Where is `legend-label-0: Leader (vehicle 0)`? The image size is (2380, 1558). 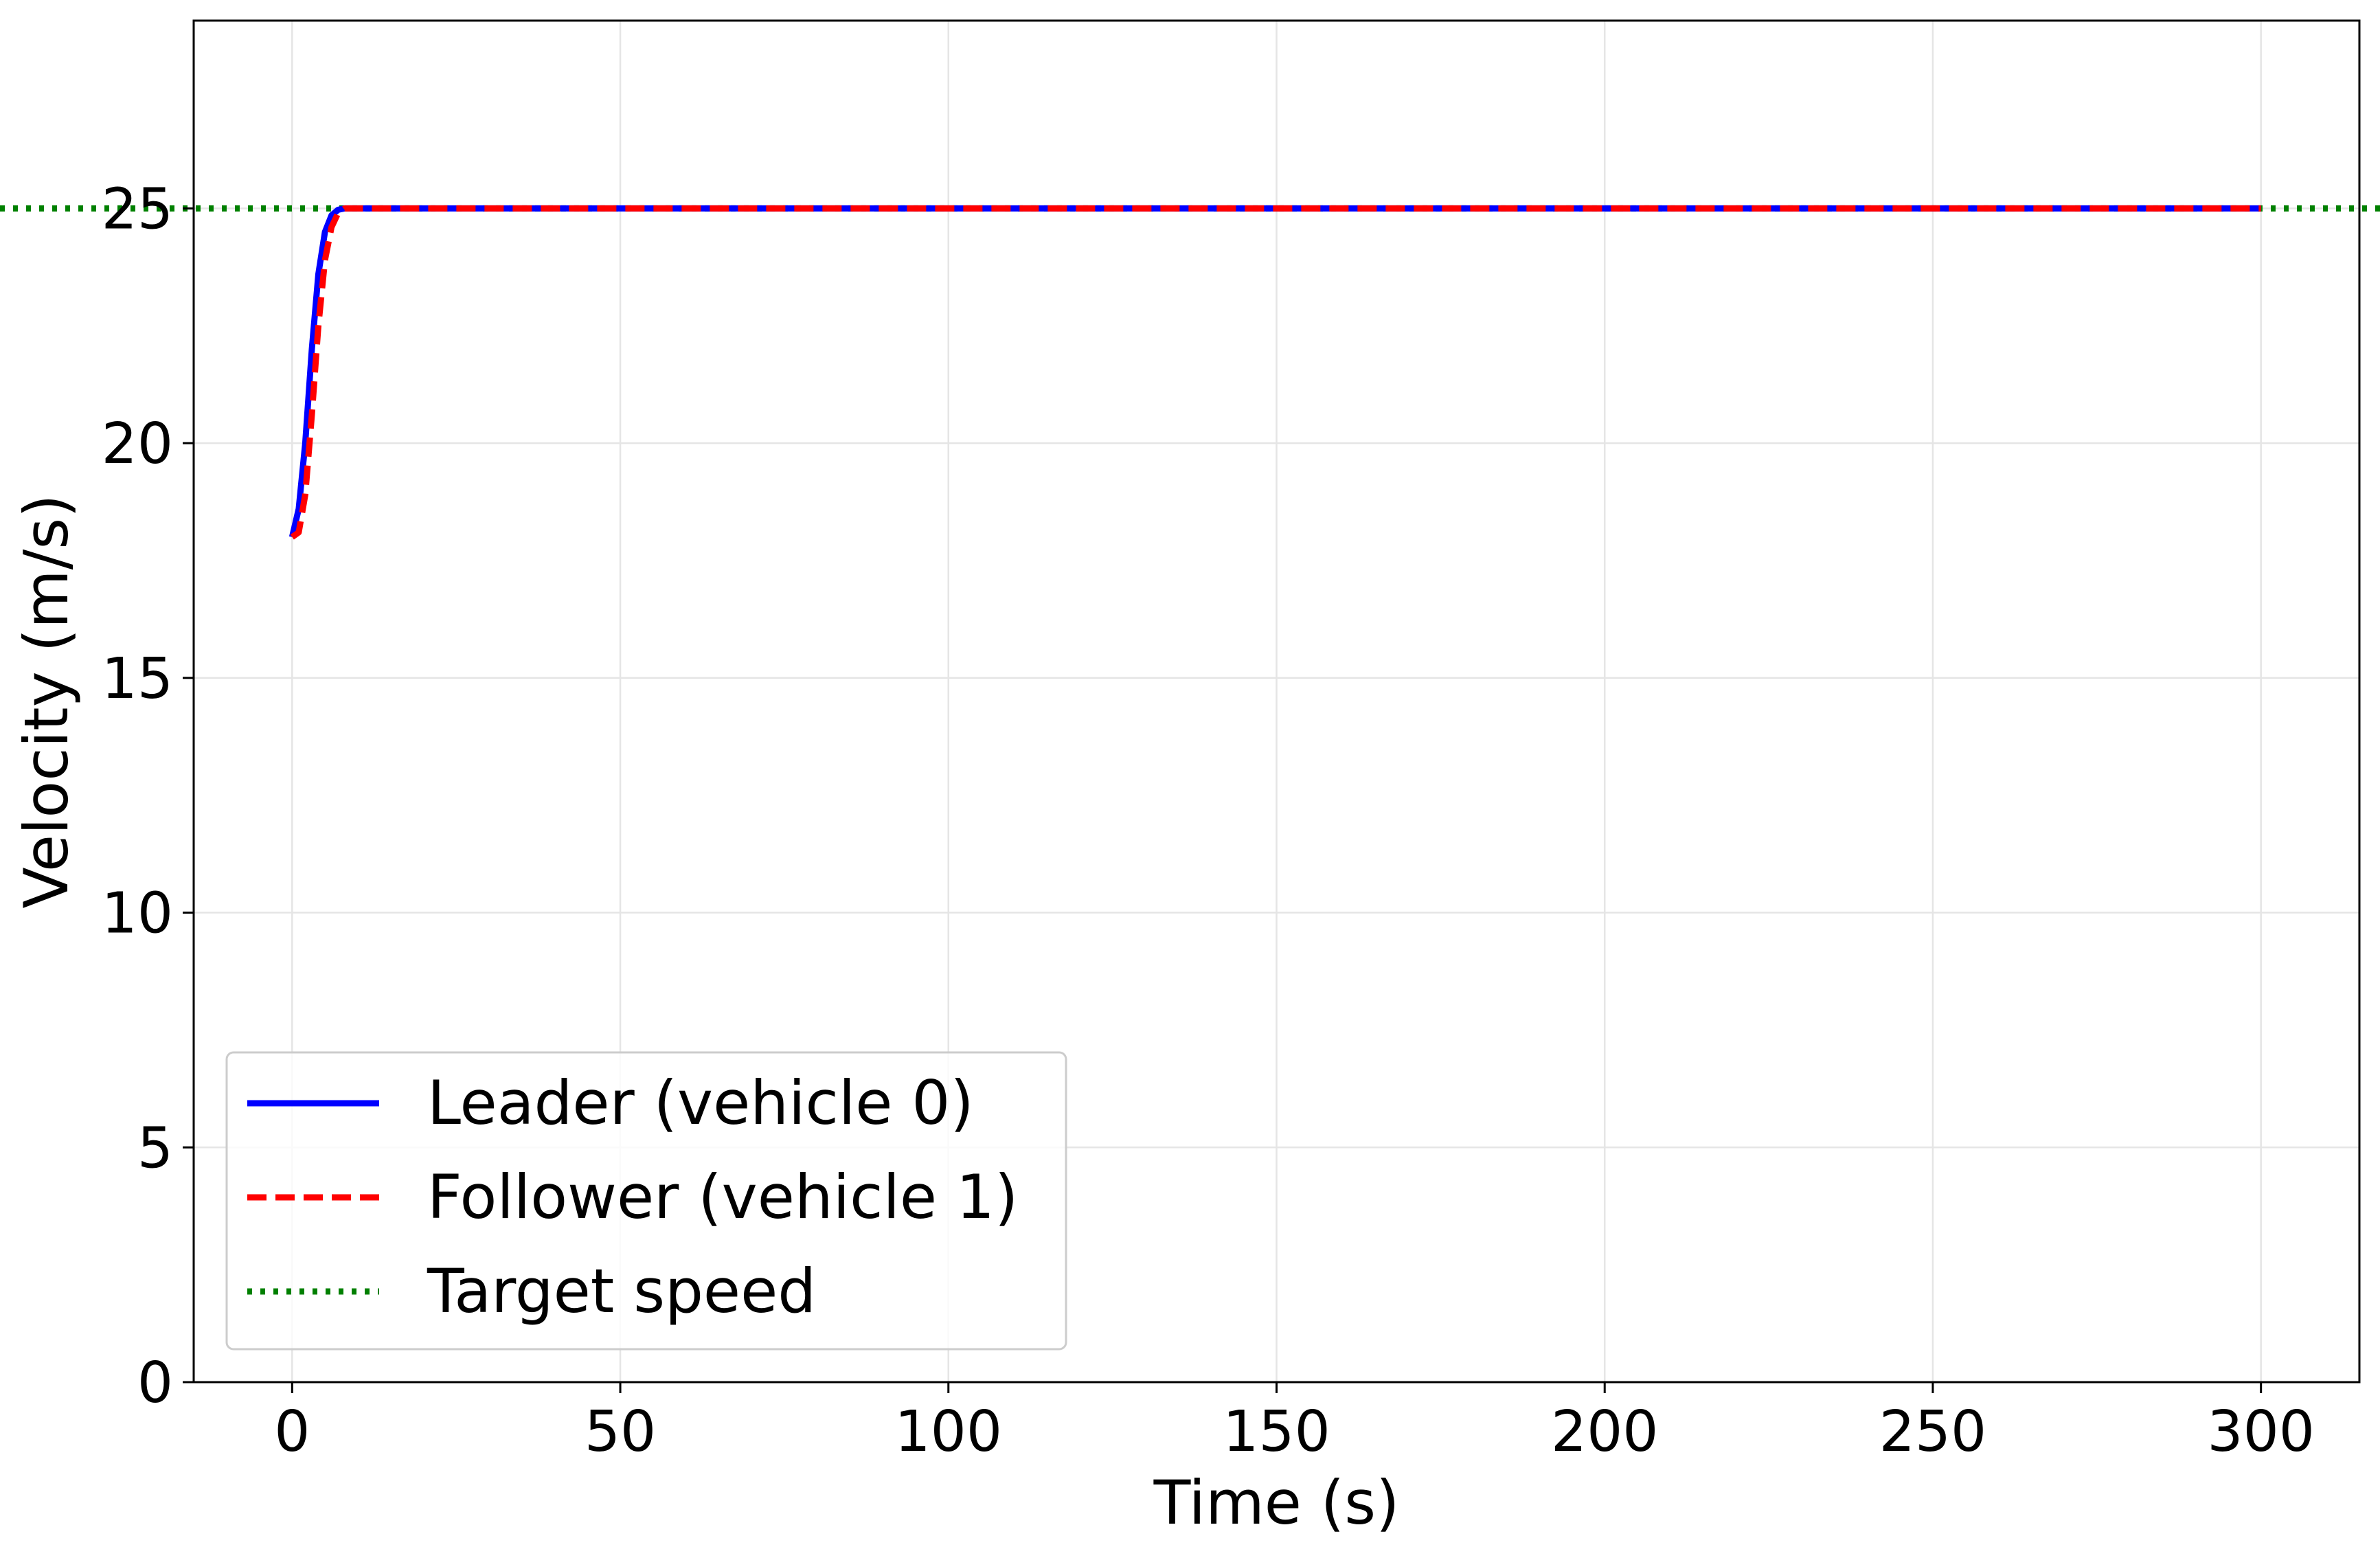 legend-label-0: Leader (vehicle 0) is located at coordinates (700, 1103).